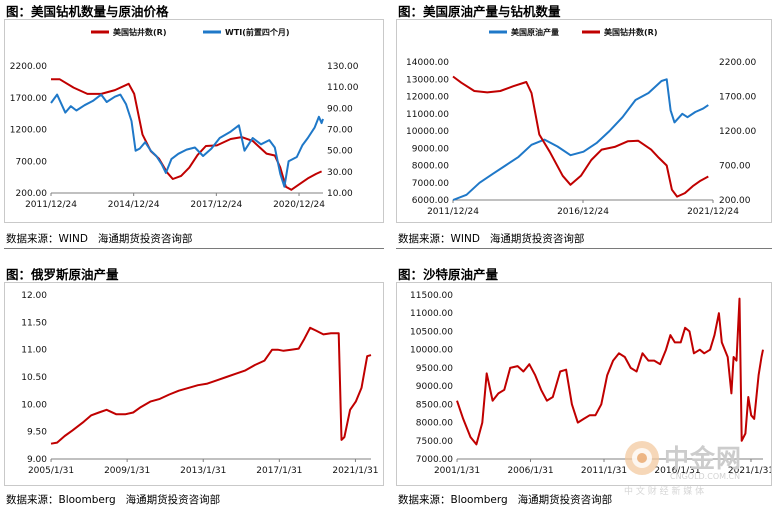 This screenshot has height=509, width=776. I want to click on x-tick-label: 2005/1/31, so click(51, 471).